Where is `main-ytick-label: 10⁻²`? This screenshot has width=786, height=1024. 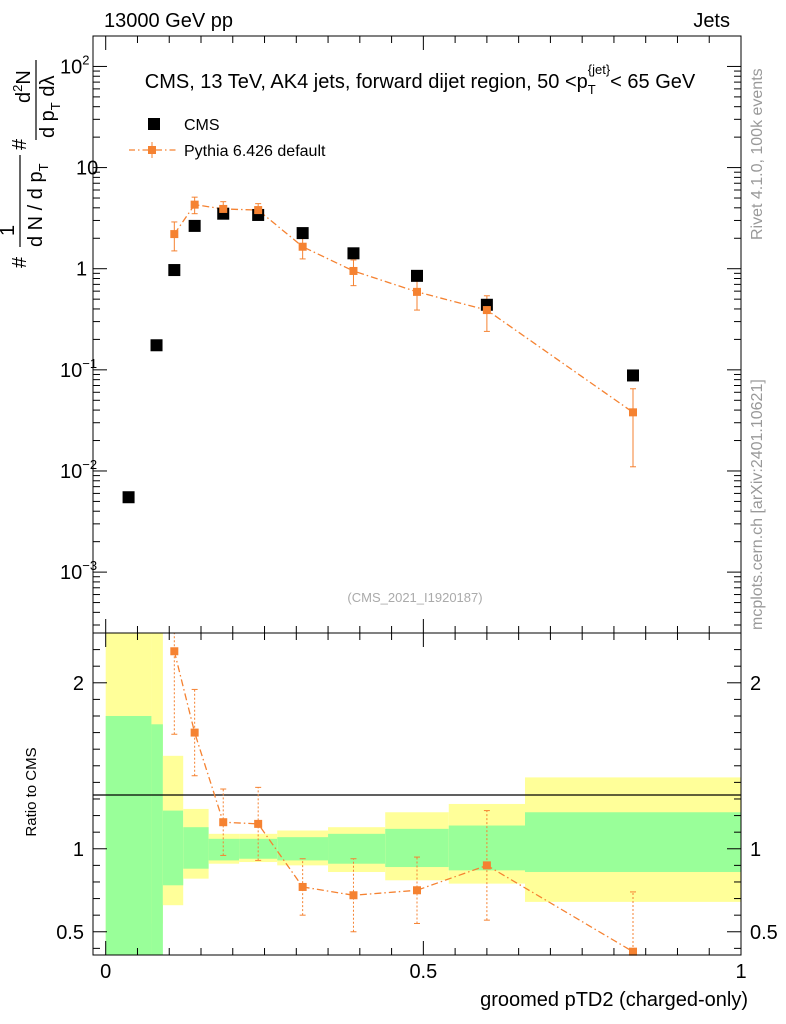
main-ytick-label: 10⁻² is located at coordinates (78, 470).